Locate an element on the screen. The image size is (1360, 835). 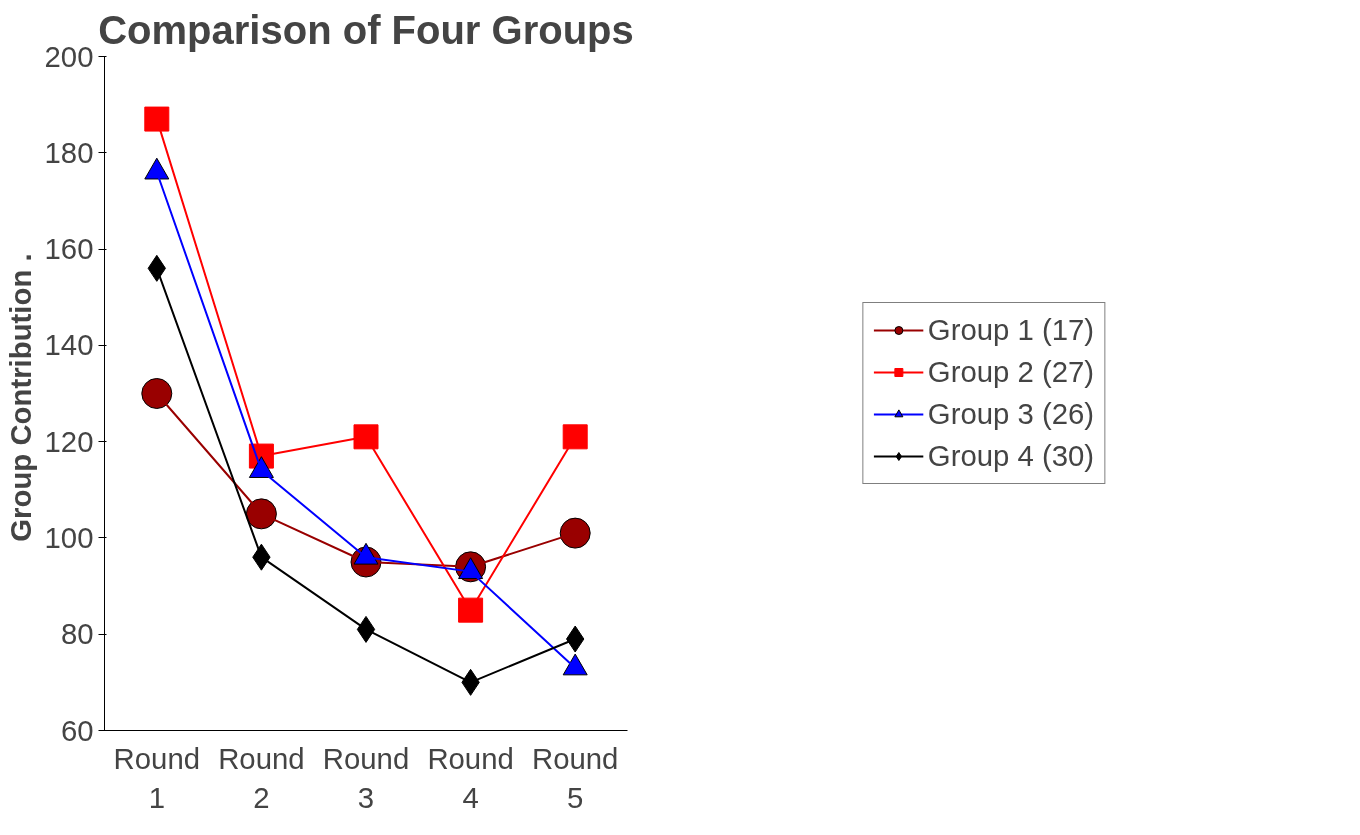
y-tick-label: 180 is located at coordinates (69, 152).